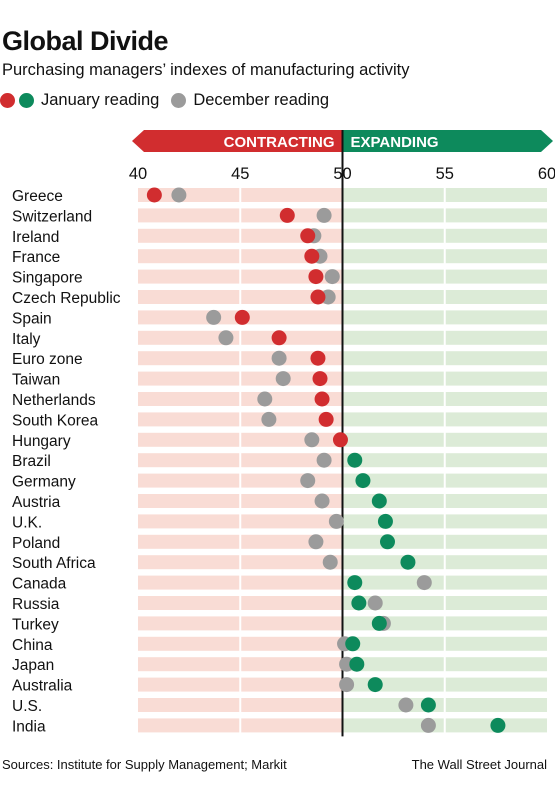 Image resolution: width=555 pixels, height=788 pixels. Describe the element at coordinates (546, 174) in the screenshot. I see `x-tick-label: 60` at that location.